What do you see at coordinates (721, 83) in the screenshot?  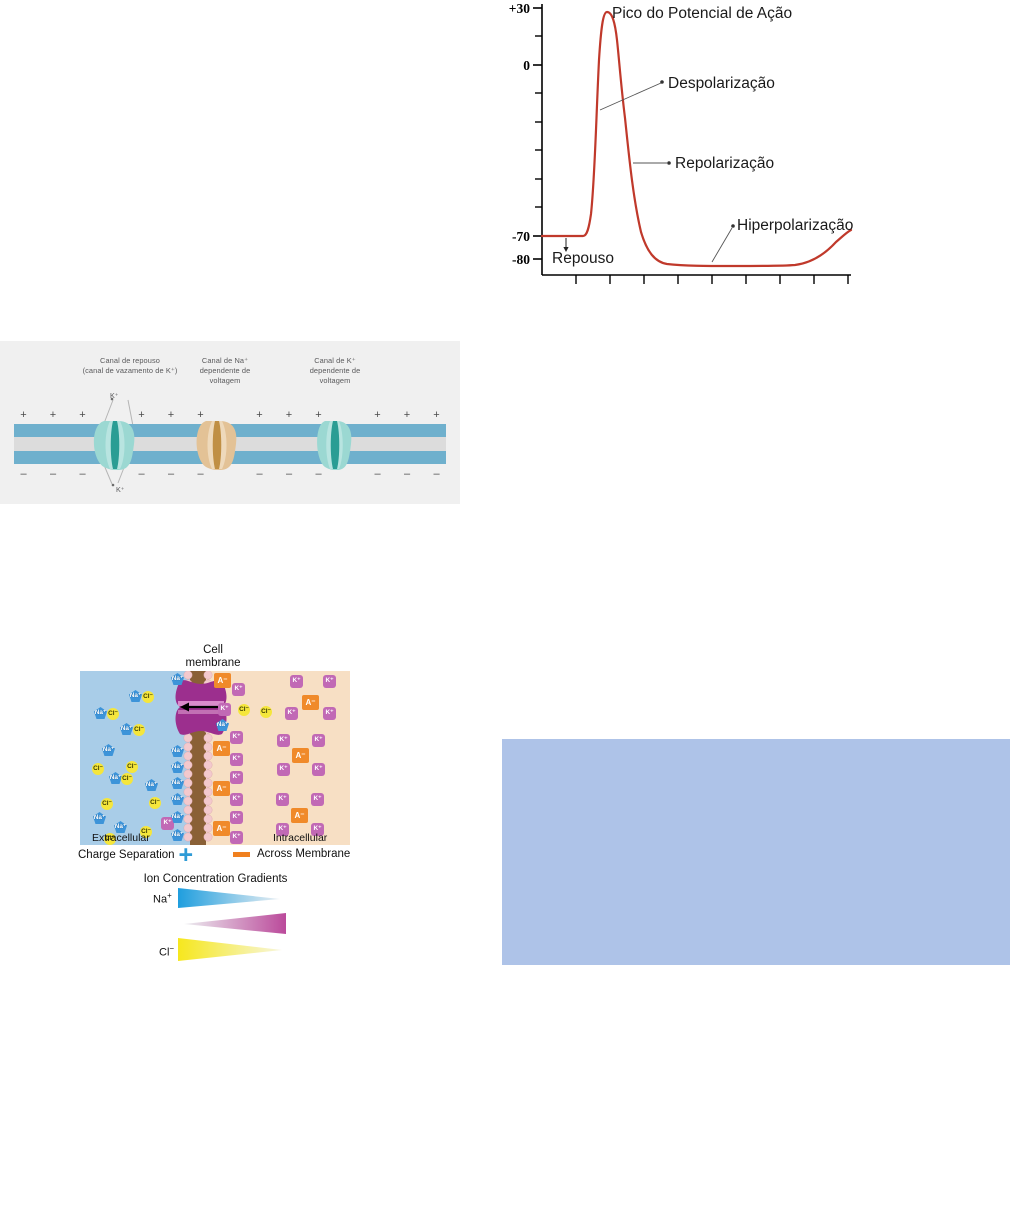 I see `annotation-depolarization: Despolarização` at bounding box center [721, 83].